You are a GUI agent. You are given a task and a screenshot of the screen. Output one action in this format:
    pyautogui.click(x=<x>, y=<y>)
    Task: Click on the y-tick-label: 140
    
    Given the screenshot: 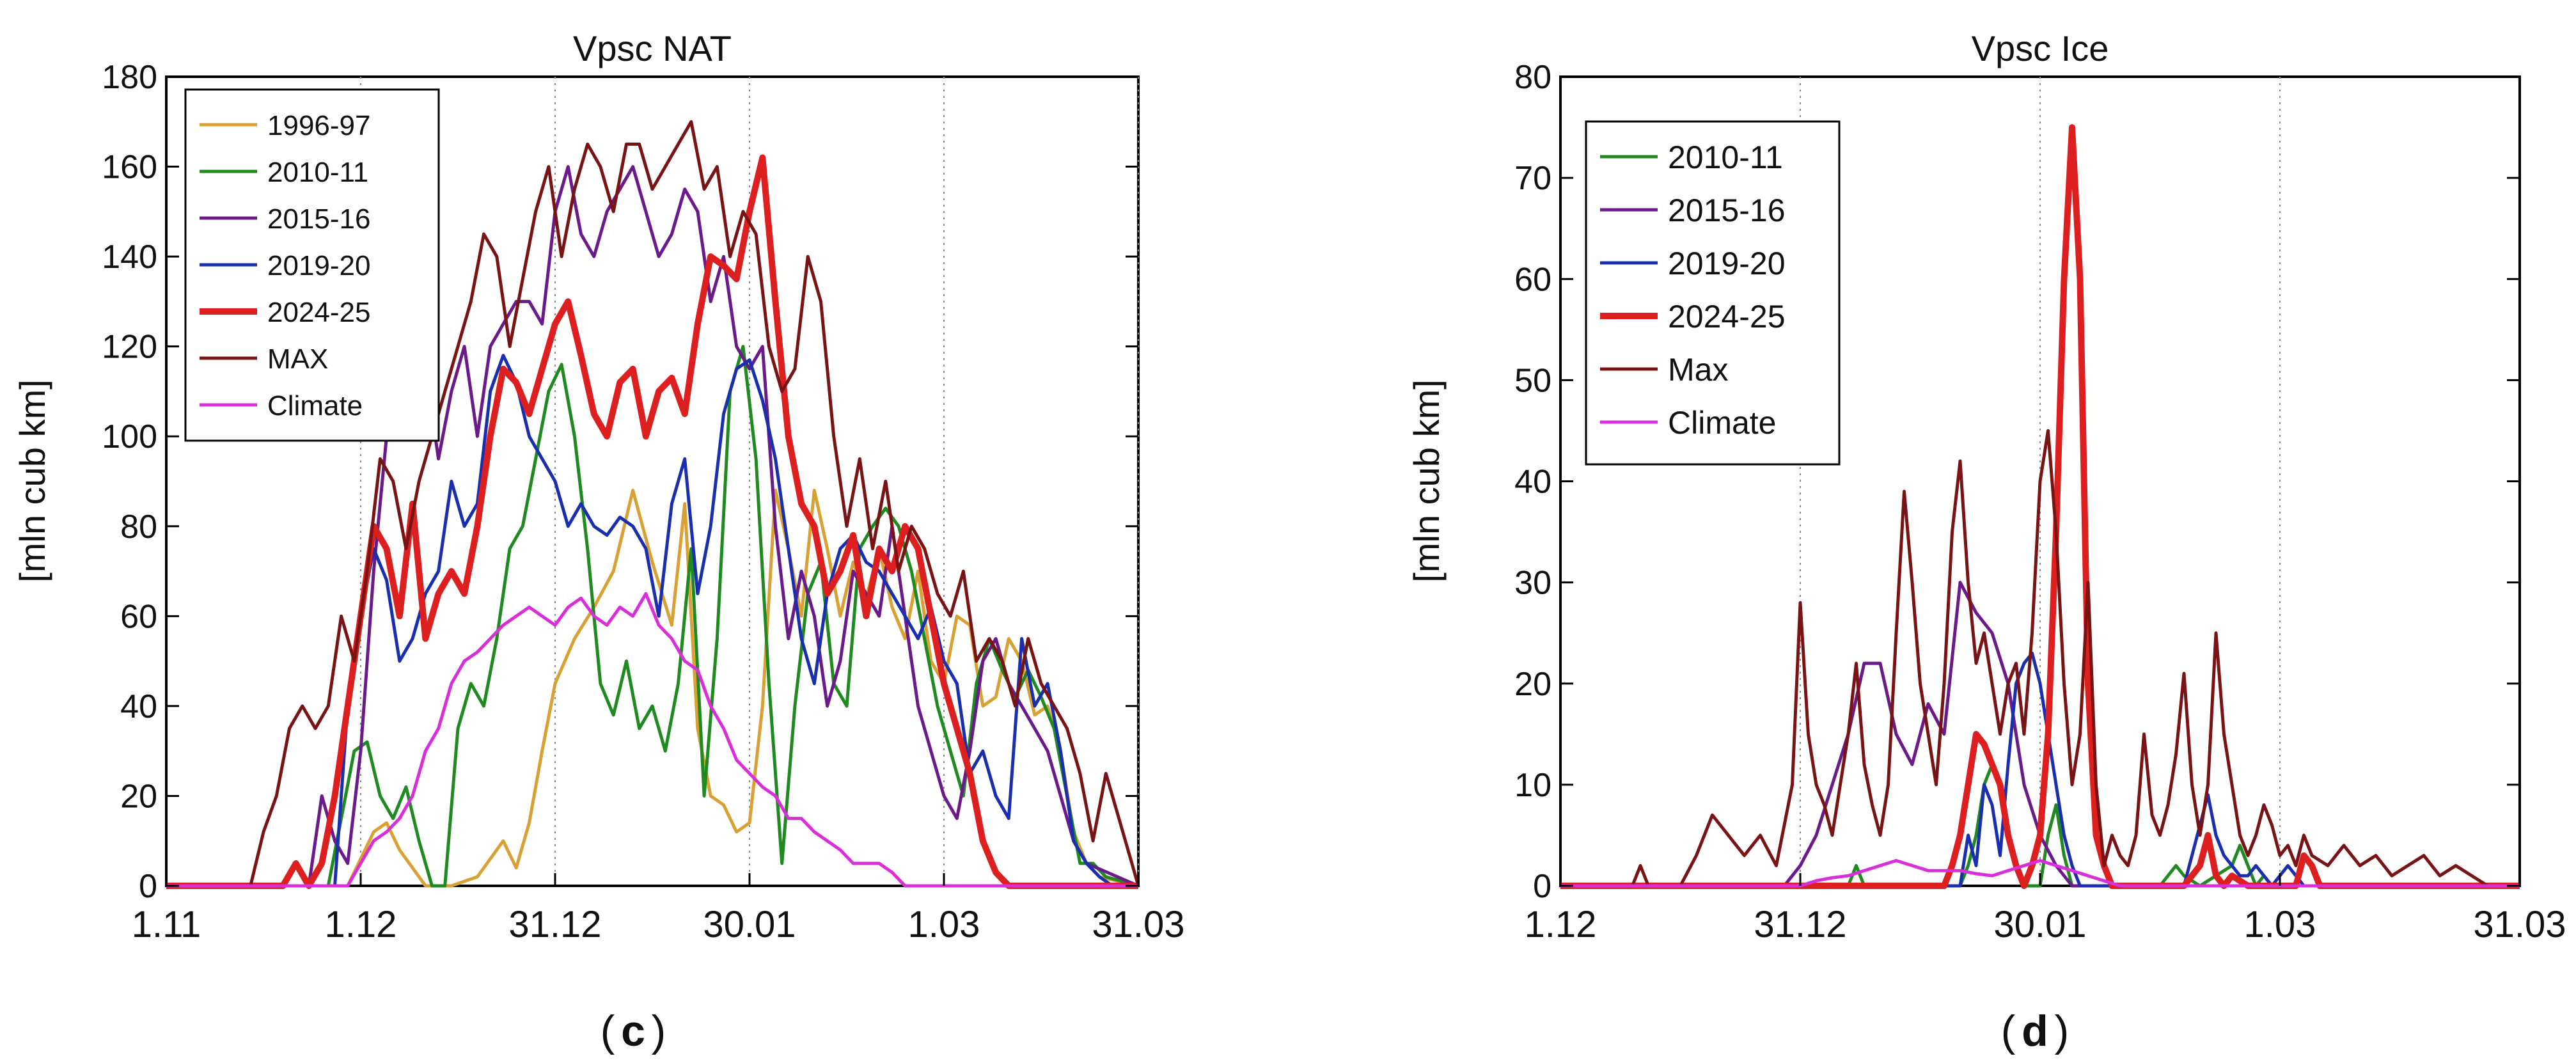 What is the action you would take?
    pyautogui.click(x=129, y=257)
    